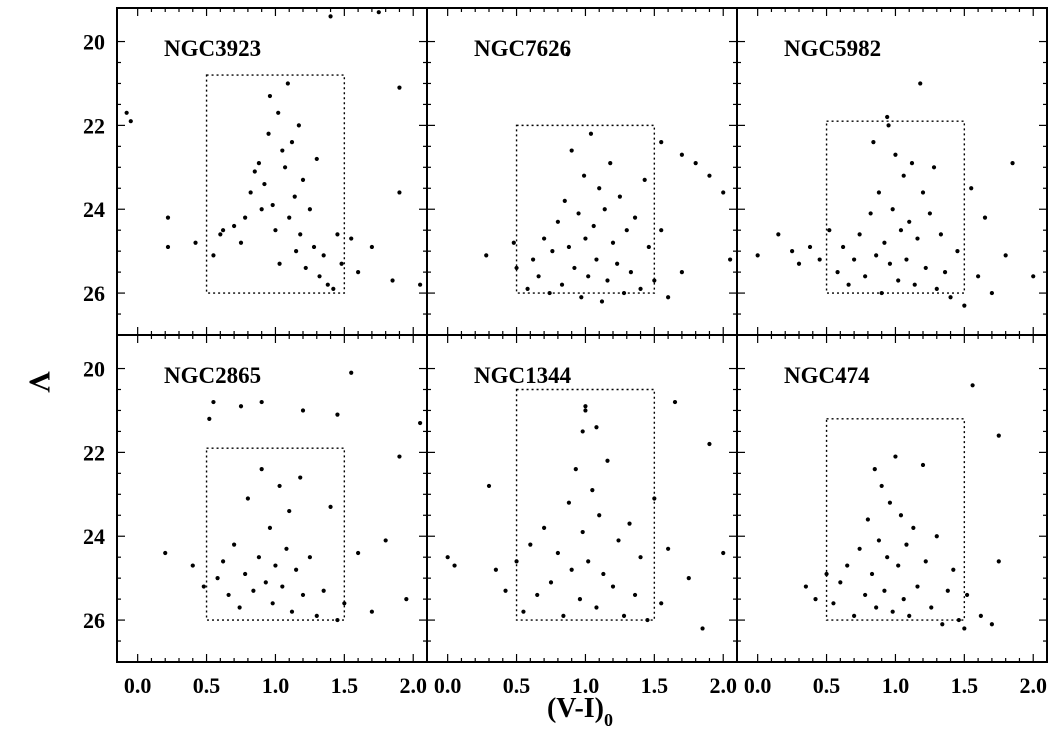 Image resolution: width=1049 pixels, height=753 pixels. Describe the element at coordinates (94, 620) in the screenshot. I see `y-tick-label: 26` at that location.